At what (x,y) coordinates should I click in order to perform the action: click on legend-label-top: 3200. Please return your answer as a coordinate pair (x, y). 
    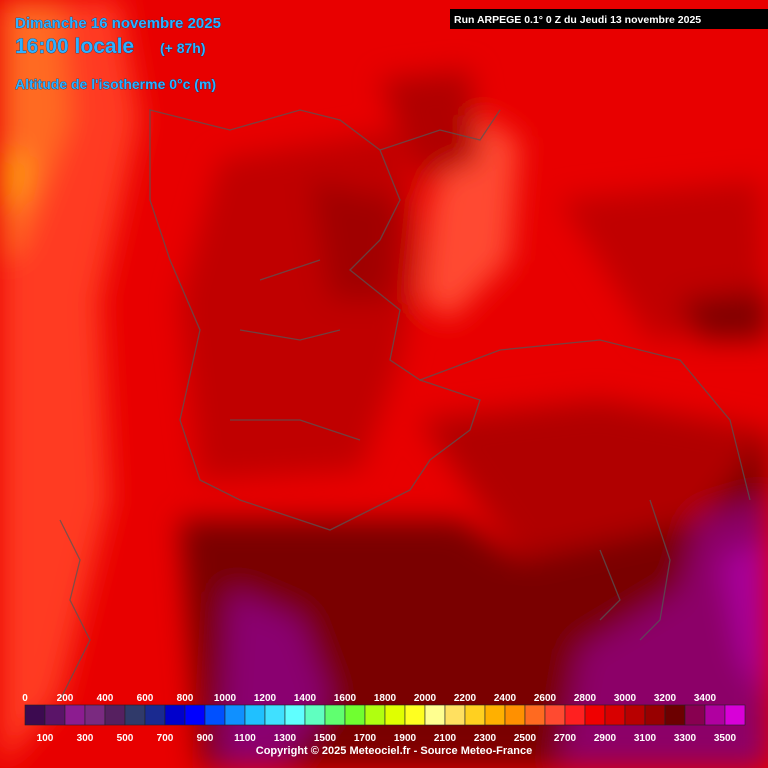
    Looking at the image, I should click on (665, 698).